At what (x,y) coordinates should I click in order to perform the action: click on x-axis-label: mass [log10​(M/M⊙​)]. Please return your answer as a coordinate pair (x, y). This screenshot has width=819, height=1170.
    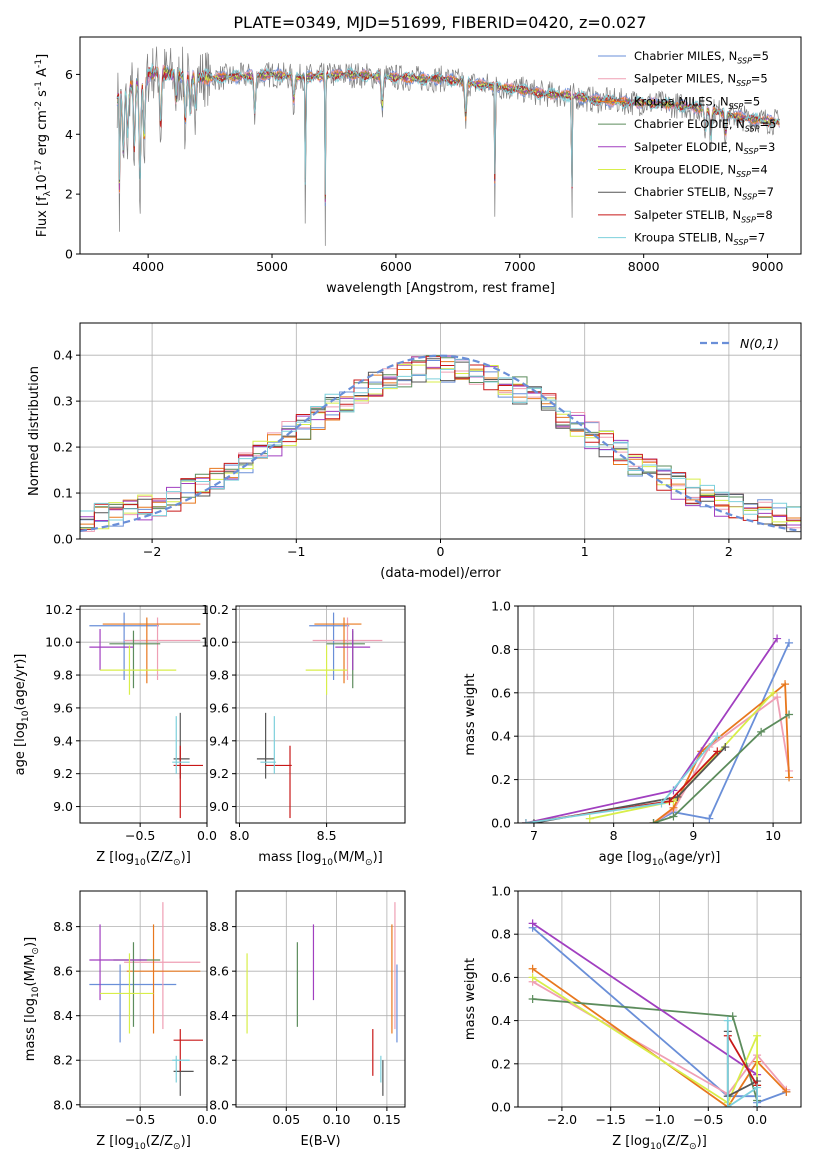
    Looking at the image, I should click on (320, 859).